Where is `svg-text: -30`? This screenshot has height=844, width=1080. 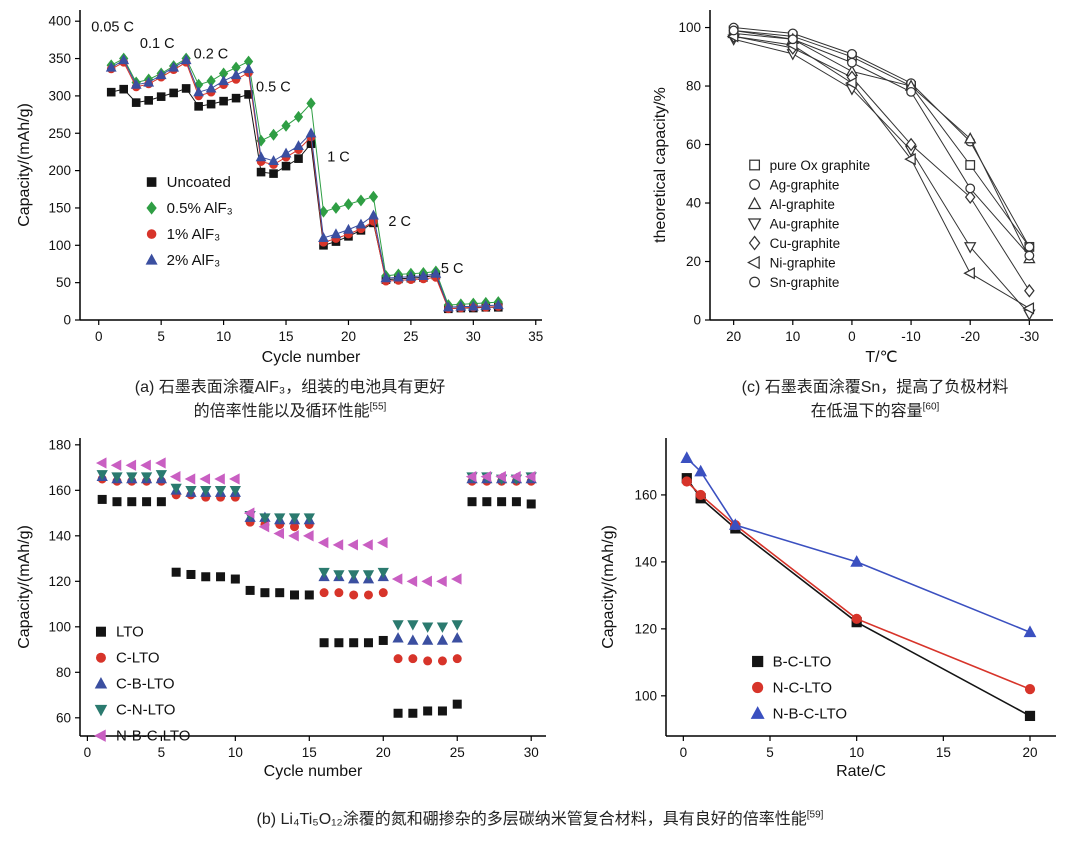 svg-text: -30 is located at coordinates (1030, 336).